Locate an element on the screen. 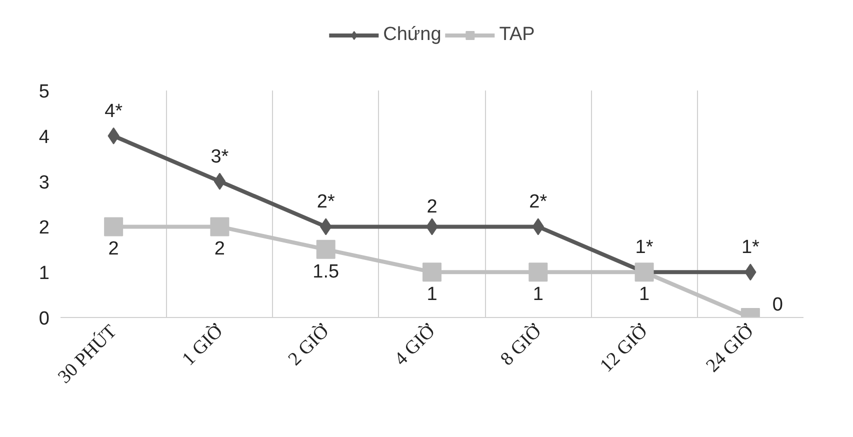 Image resolution: width=853 pixels, height=437 pixels. y-tick-label: 5 is located at coordinates (44, 92).